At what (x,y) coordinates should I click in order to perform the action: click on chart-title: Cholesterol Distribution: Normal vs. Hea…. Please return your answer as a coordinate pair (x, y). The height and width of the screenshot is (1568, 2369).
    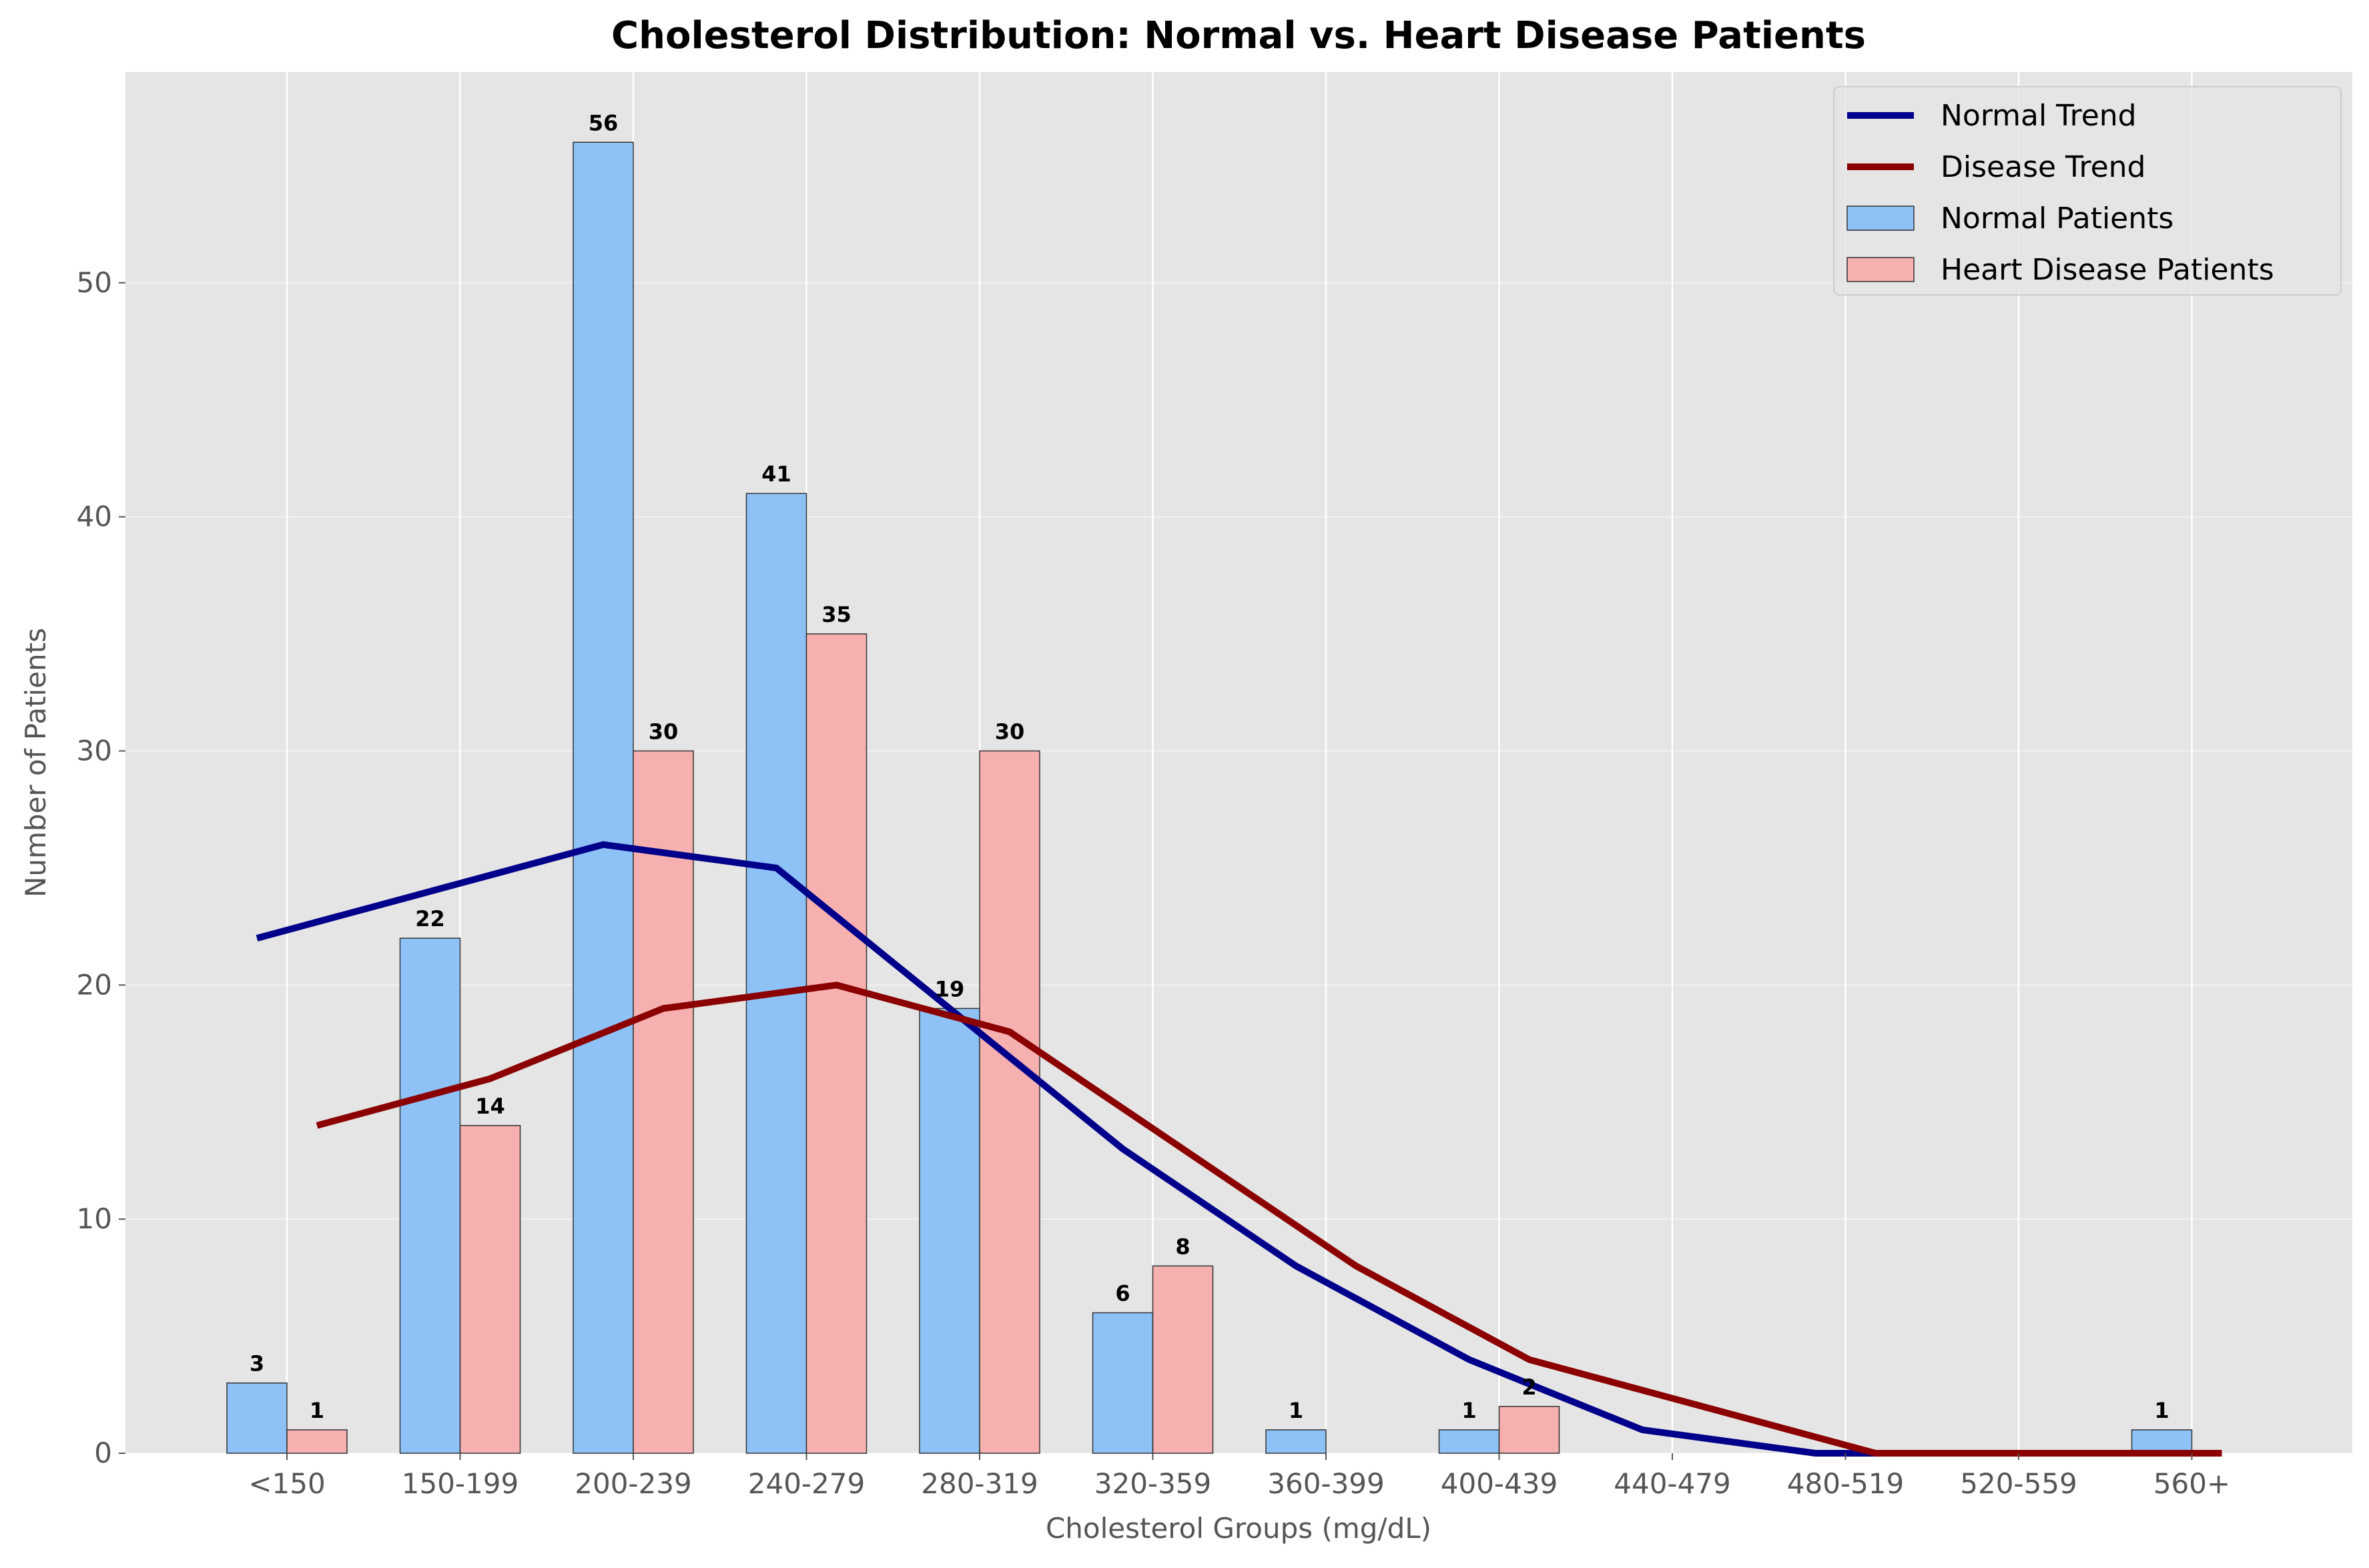
    Looking at the image, I should click on (1238, 36).